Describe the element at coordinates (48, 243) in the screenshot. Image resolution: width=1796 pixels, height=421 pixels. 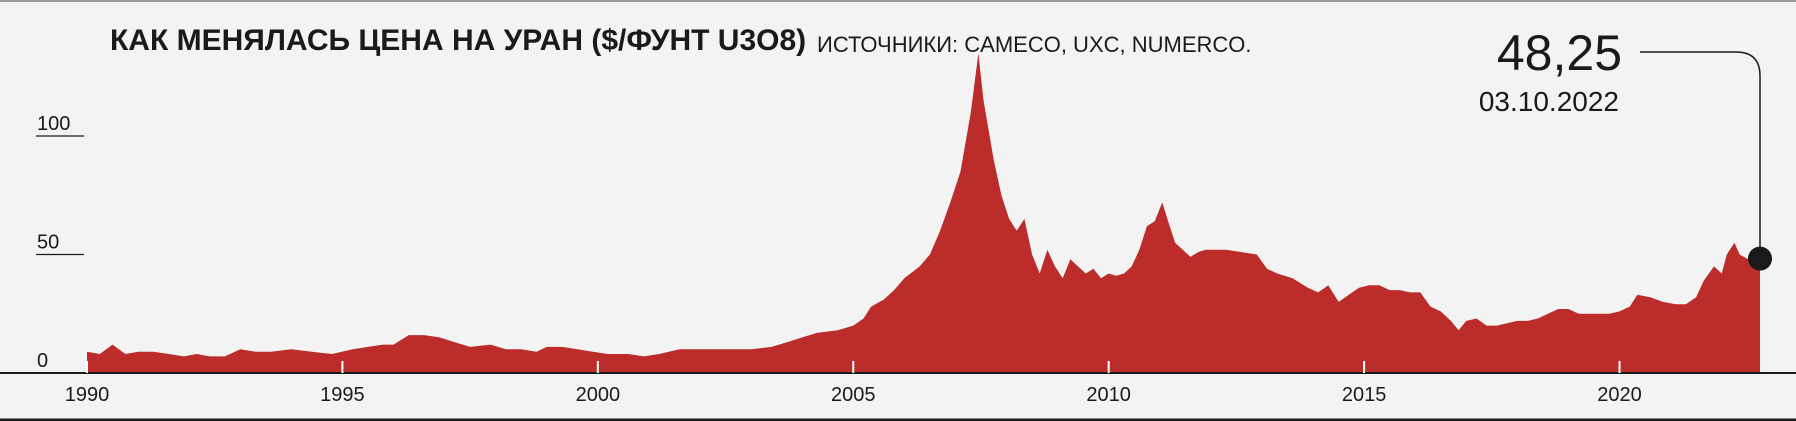
I see `y-tick-label: 50` at that location.